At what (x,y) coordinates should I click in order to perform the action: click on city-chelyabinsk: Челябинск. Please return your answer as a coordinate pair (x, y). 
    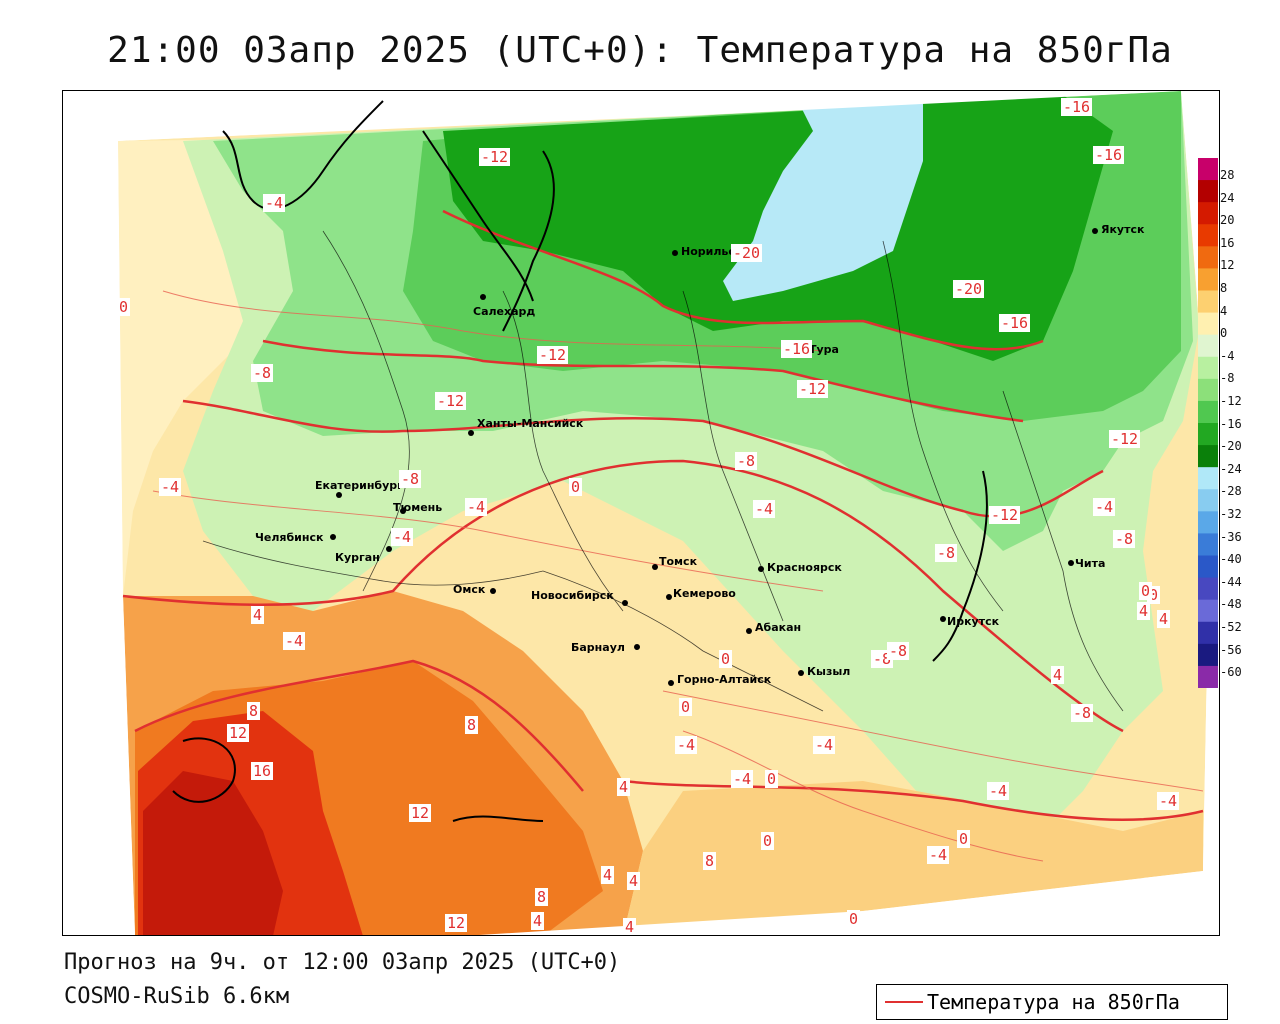
    Looking at the image, I should click on (295, 537).